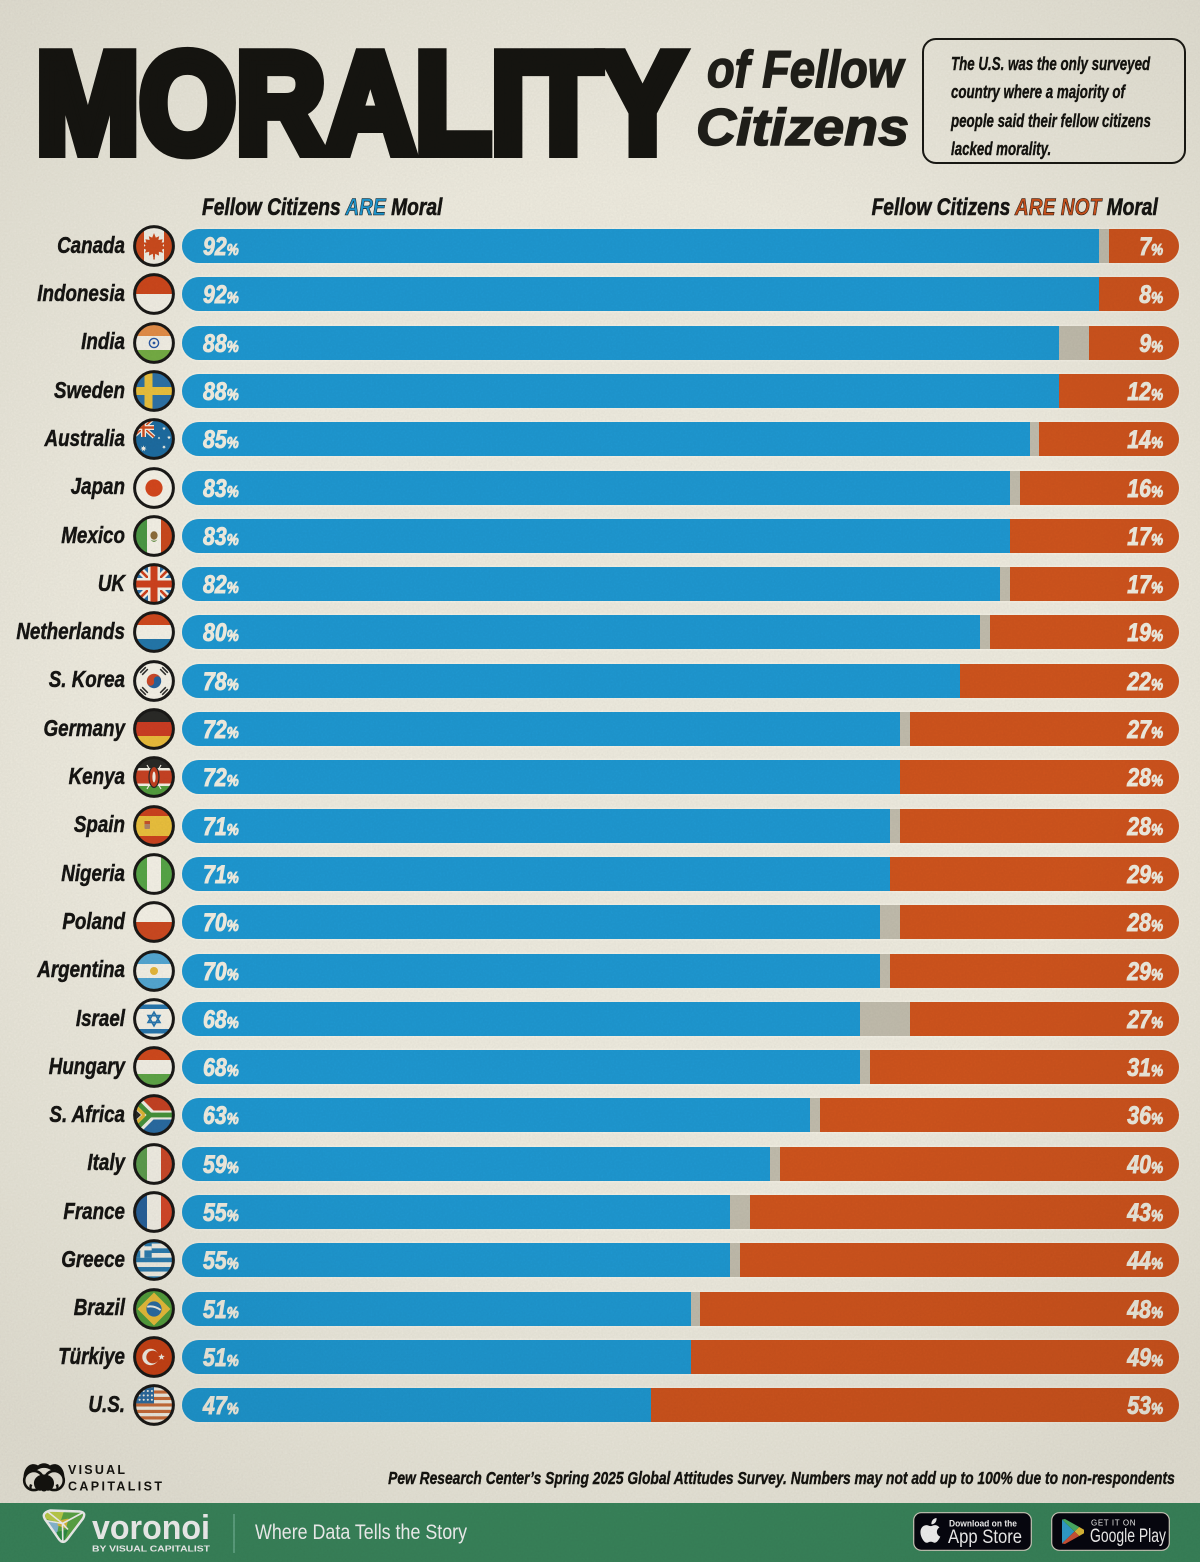  Describe the element at coordinates (96, 1470) in the screenshot. I see `svg-text: VISUAL` at that location.